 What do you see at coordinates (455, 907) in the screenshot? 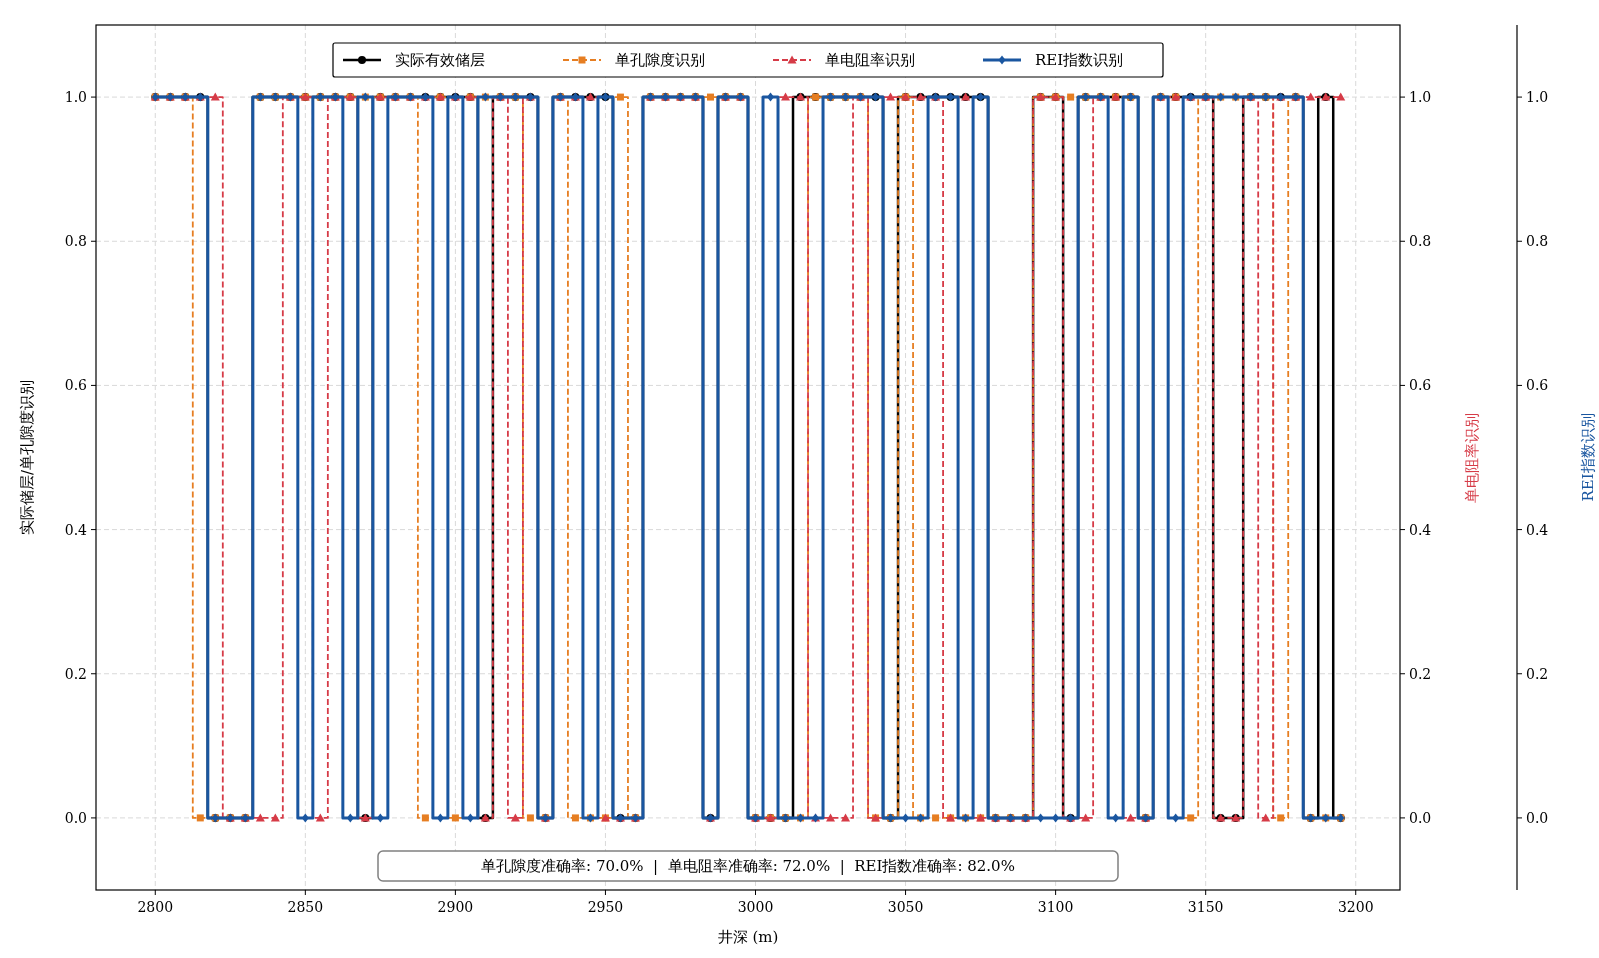
I see `x-tick-label: 2900` at bounding box center [455, 907].